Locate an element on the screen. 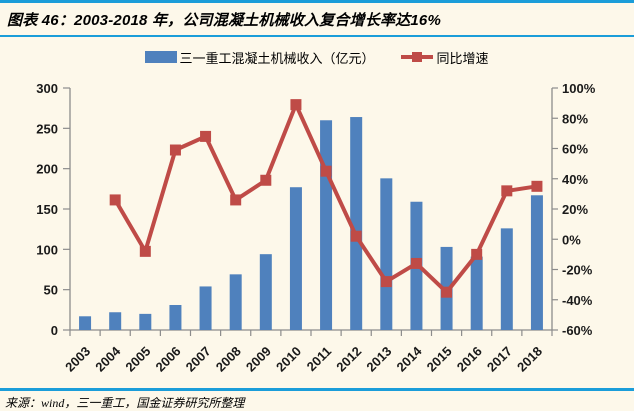 The image size is (634, 411). left-axis-ticks: 0 50 100 150 200 250 300 is located at coordinates (53, 209).